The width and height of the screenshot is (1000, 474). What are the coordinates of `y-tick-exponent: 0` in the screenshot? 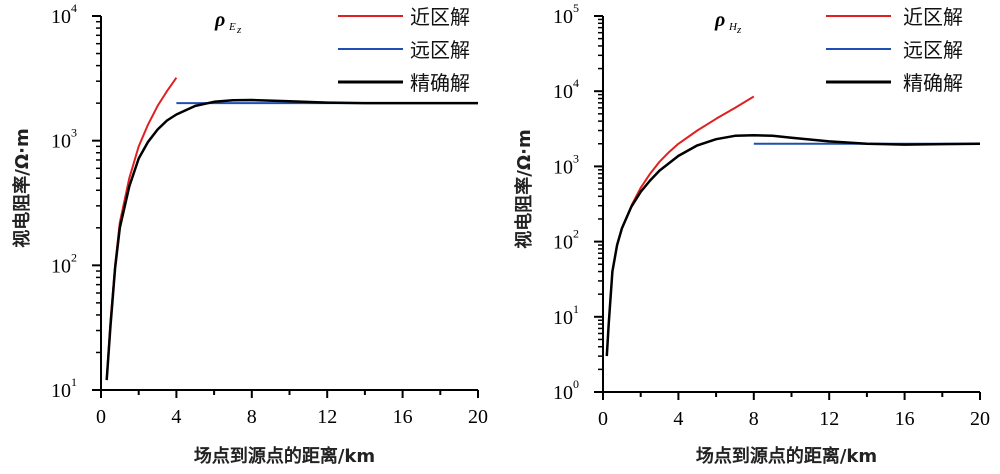 It's located at (576, 384).